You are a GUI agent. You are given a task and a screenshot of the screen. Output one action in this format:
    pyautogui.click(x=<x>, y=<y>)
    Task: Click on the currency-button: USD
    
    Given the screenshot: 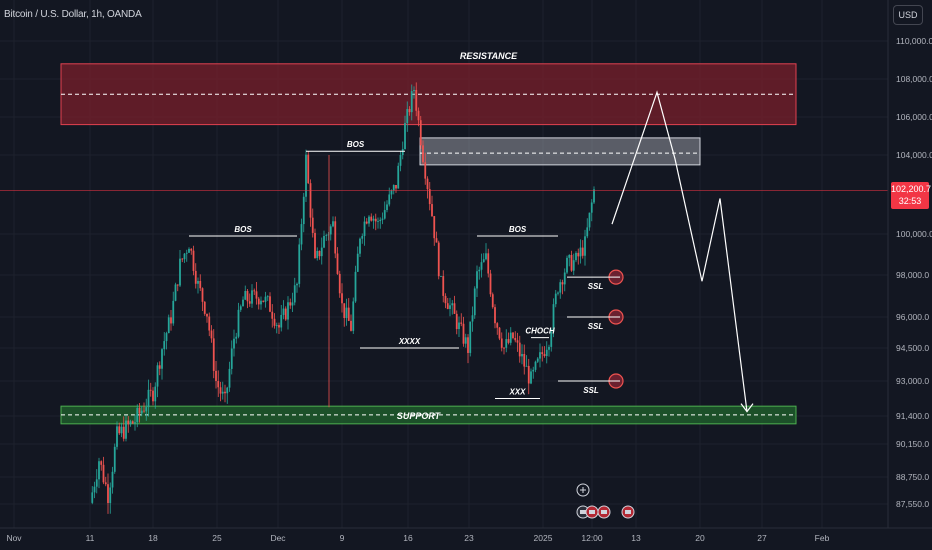 What is the action you would take?
    pyautogui.click(x=908, y=15)
    